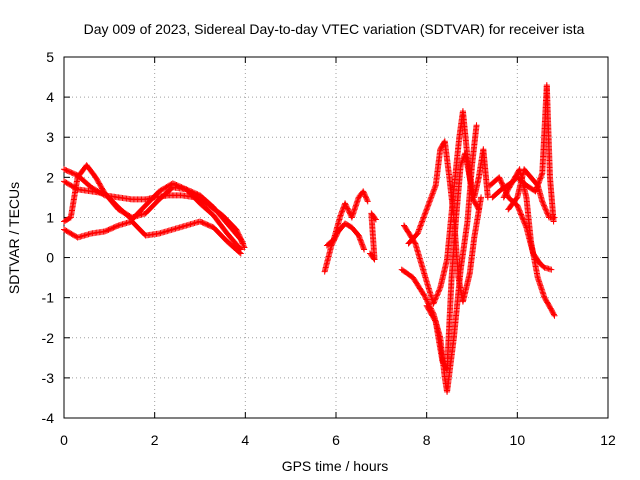 This screenshot has width=640, height=480. Describe the element at coordinates (48, 338) in the screenshot. I see `y-tick-label: -2` at that location.